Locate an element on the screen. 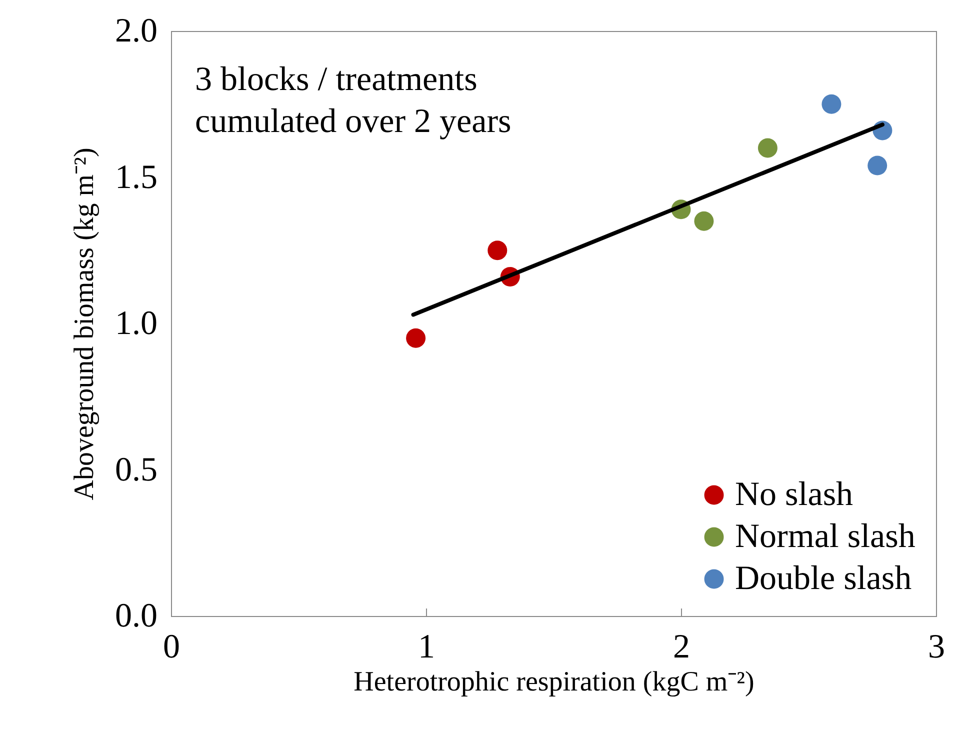 The image size is (972, 740). x-axis-title: Heterotrophic respiration (kgC m⁻²) is located at coordinates (554, 682).